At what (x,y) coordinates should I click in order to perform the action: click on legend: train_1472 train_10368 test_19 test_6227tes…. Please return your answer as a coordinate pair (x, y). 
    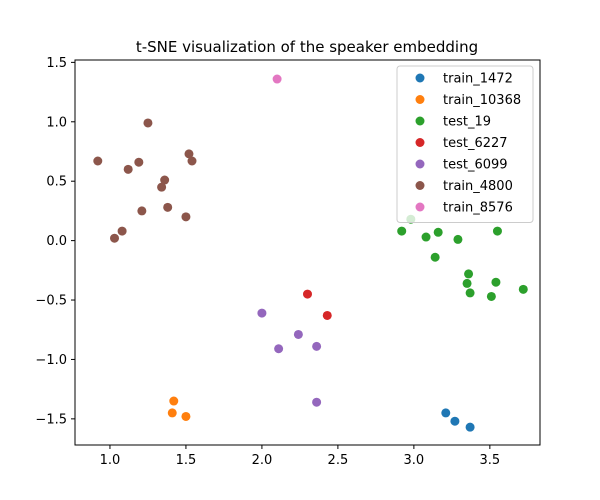
    Looking at the image, I should click on (465, 144).